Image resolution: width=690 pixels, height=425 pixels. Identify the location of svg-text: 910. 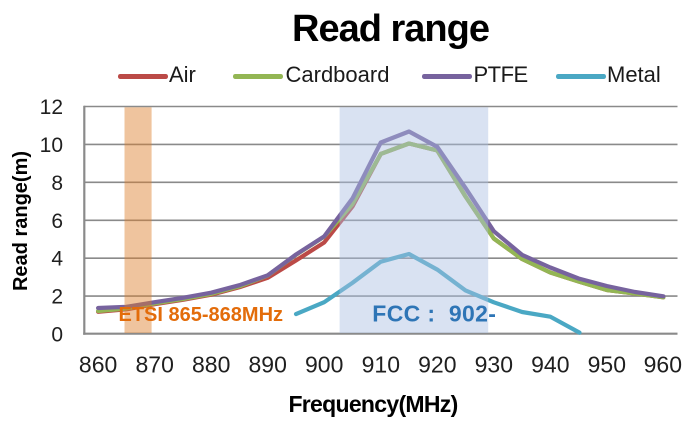
(381, 365).